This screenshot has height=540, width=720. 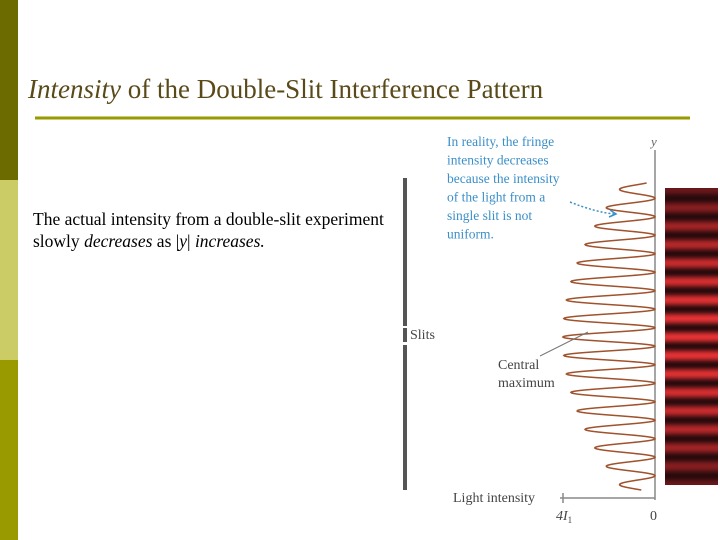 I want to click on body-segment: as |, so click(x=166, y=241).